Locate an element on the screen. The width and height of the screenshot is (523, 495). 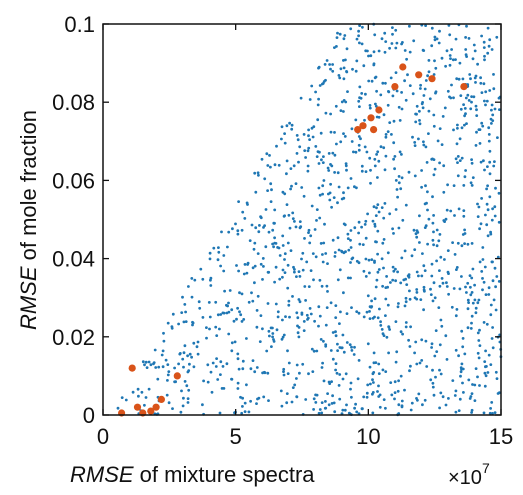
x-axis-label-rest: of mixture spectra is located at coordinates (225, 474).